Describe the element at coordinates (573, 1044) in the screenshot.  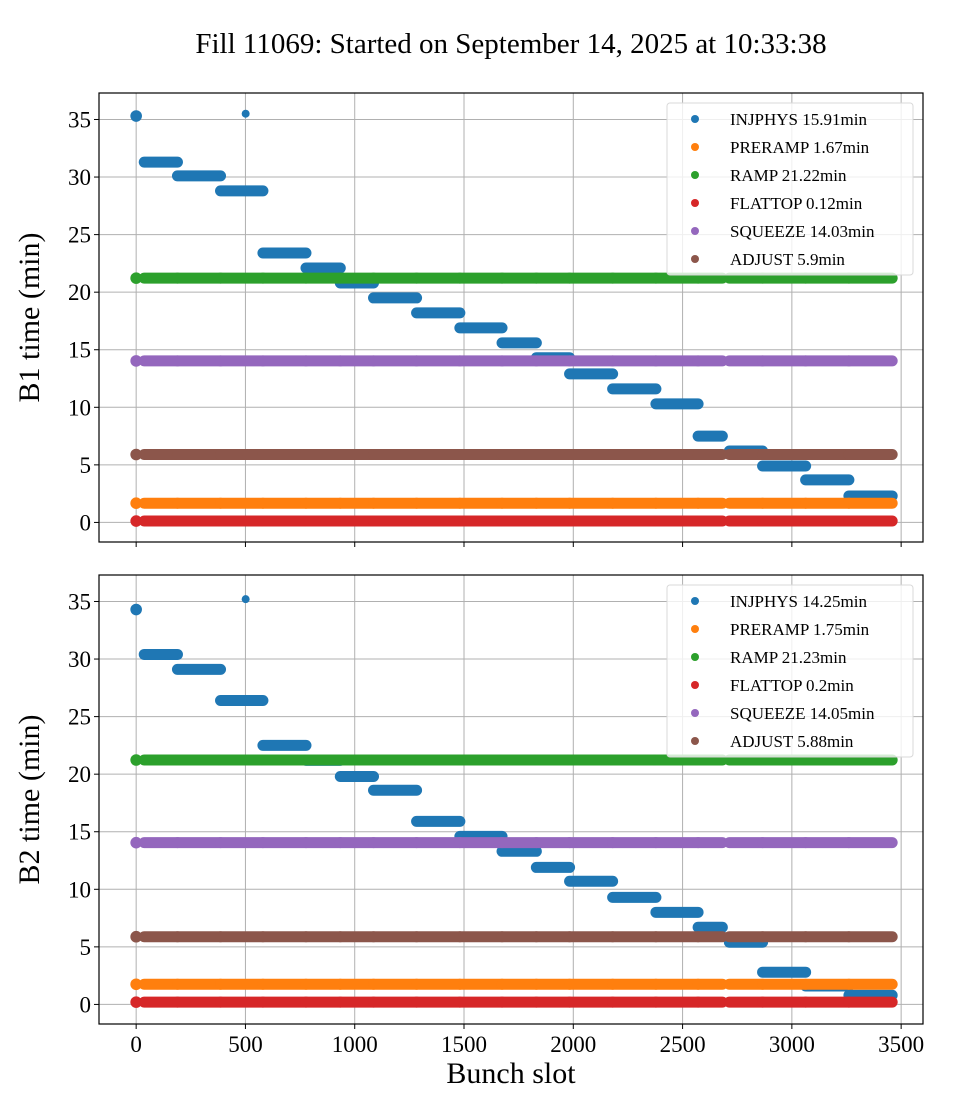
I see `x-tick-label: 2000` at that location.